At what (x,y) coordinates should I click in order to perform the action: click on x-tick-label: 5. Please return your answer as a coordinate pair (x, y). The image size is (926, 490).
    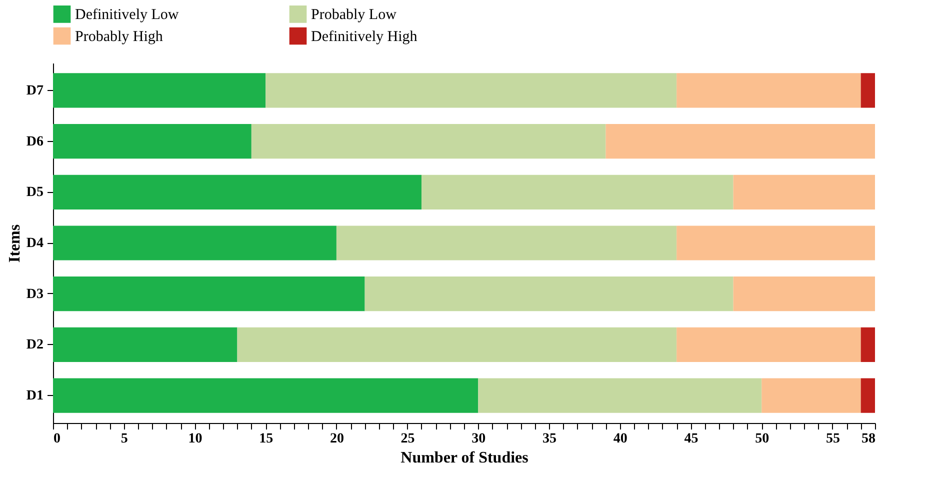
    Looking at the image, I should click on (124, 439).